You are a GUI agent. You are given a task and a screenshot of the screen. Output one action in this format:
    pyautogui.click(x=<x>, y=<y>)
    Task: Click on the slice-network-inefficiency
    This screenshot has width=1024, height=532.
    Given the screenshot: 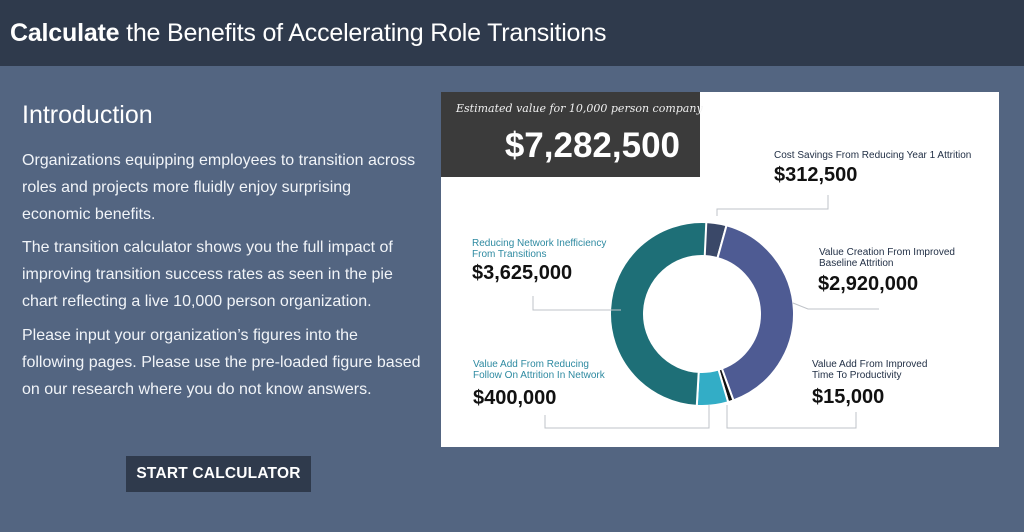 What is the action you would take?
    pyautogui.click(x=658, y=314)
    